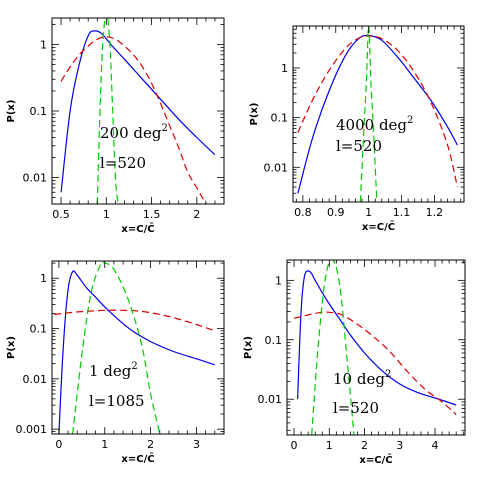 This screenshot has height=491, width=491. Describe the element at coordinates (117, 401) in the screenshot. I see `ell-annotation: l=1085` at that location.